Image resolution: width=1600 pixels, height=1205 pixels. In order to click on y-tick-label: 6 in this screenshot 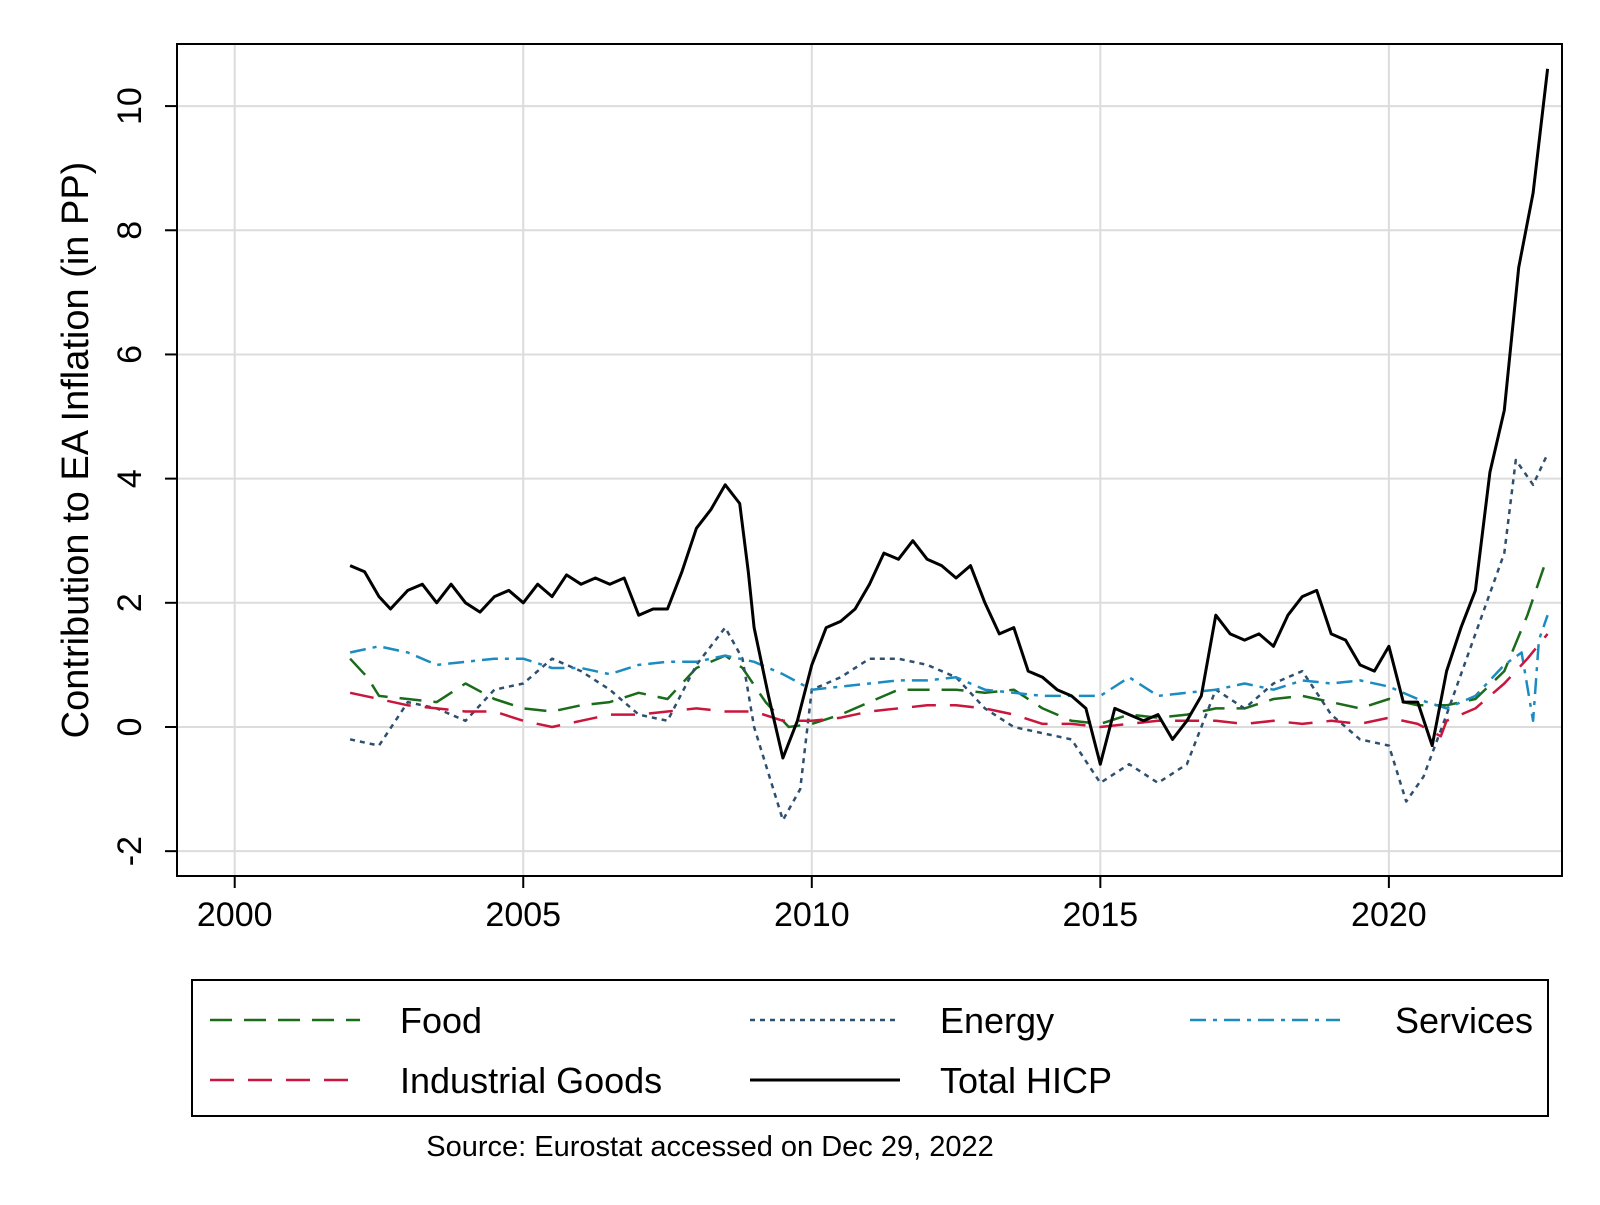, I will do `click(130, 354)`.